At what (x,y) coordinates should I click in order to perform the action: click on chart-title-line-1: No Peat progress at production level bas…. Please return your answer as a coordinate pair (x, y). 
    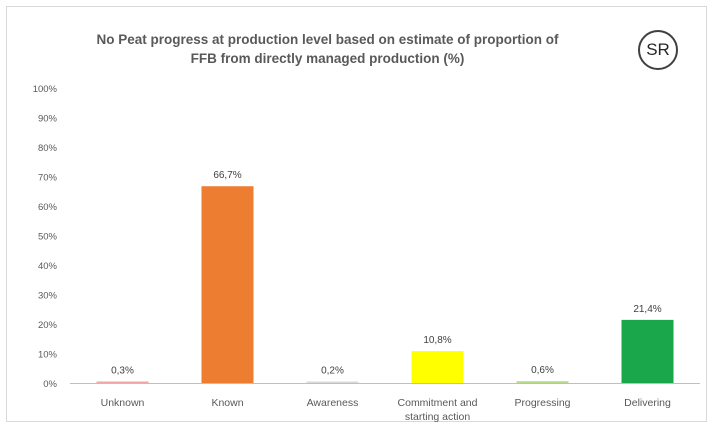
    Looking at the image, I should click on (327, 39).